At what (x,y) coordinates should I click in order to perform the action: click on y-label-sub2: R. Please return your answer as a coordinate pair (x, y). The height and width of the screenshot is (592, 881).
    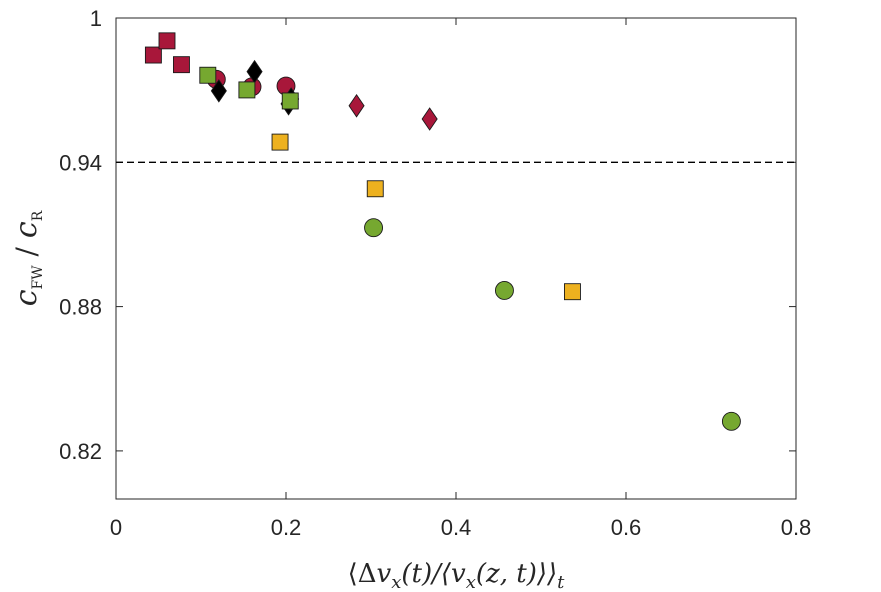
    Looking at the image, I should click on (38, 215).